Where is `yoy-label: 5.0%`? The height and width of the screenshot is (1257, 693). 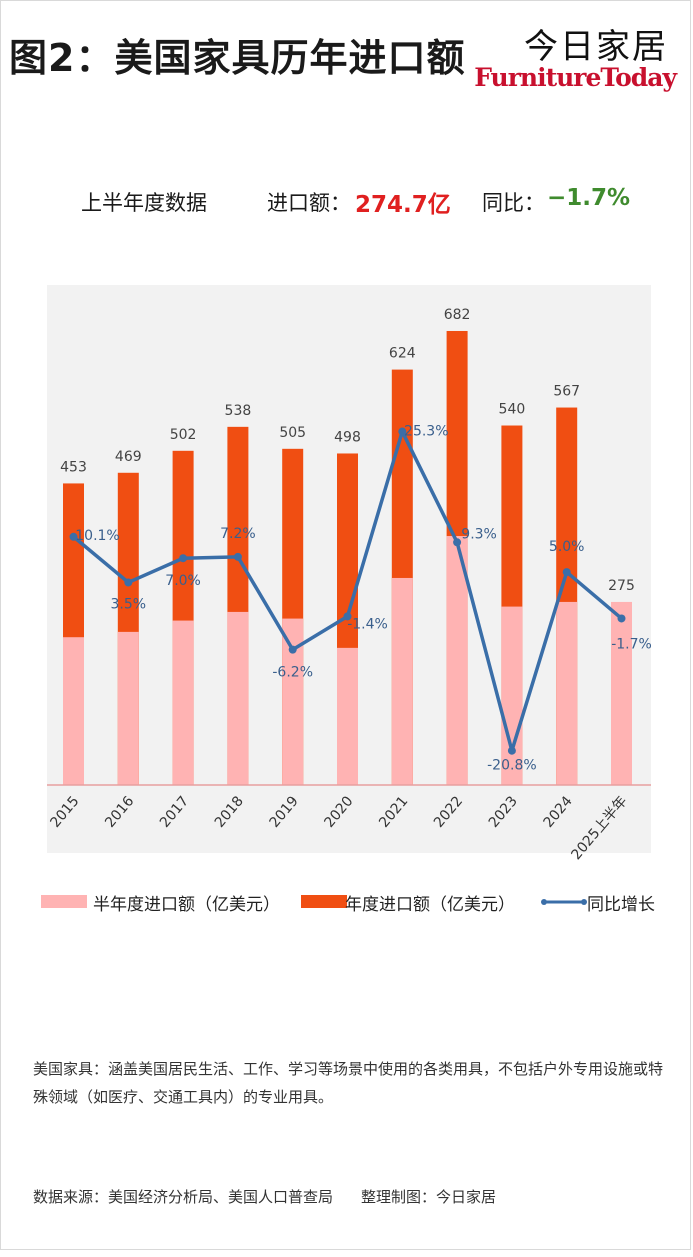
yoy-label: 5.0% is located at coordinates (567, 547).